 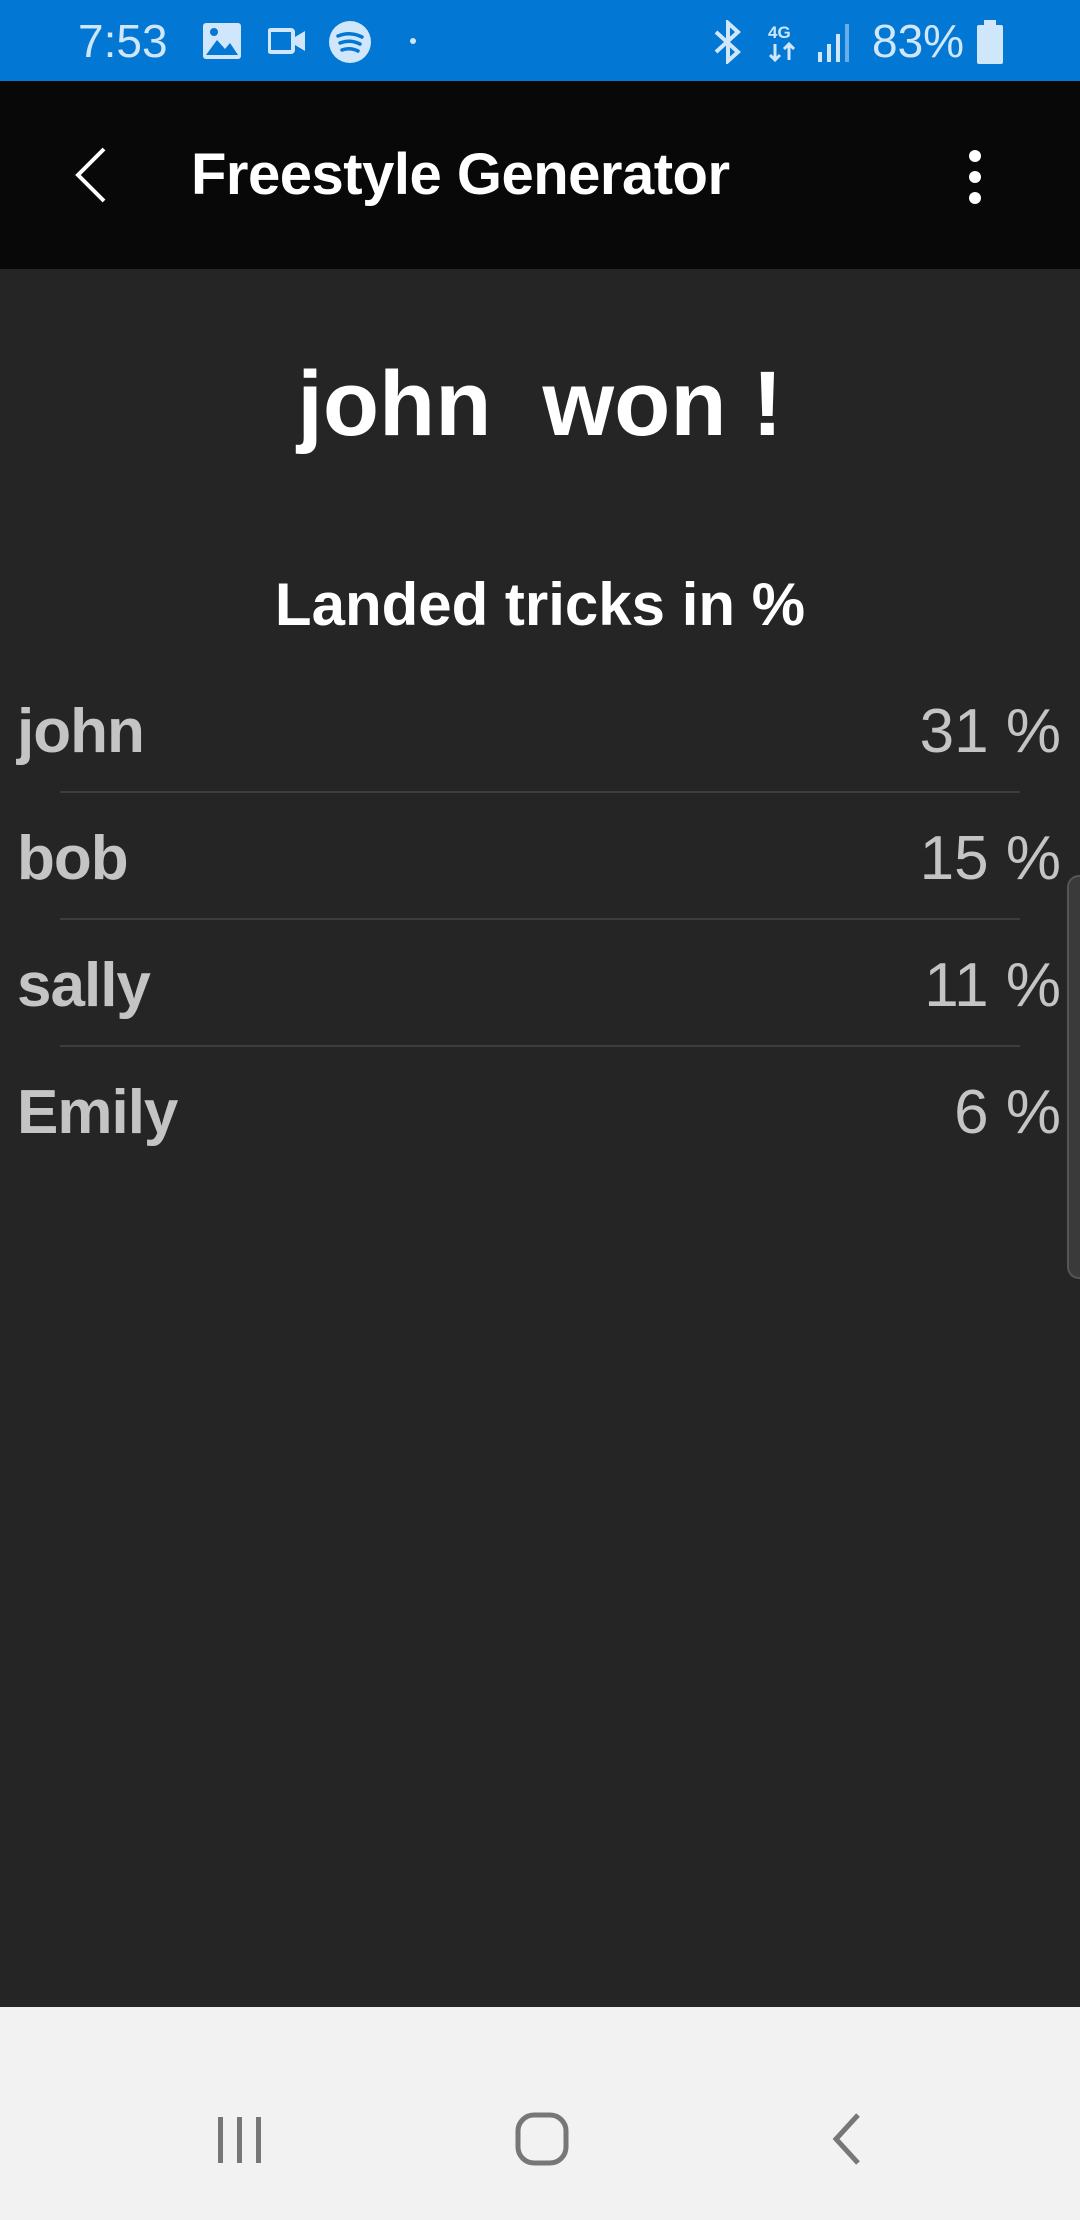 What do you see at coordinates (990, 858) in the screenshot?
I see `player-percent: 15 %` at bounding box center [990, 858].